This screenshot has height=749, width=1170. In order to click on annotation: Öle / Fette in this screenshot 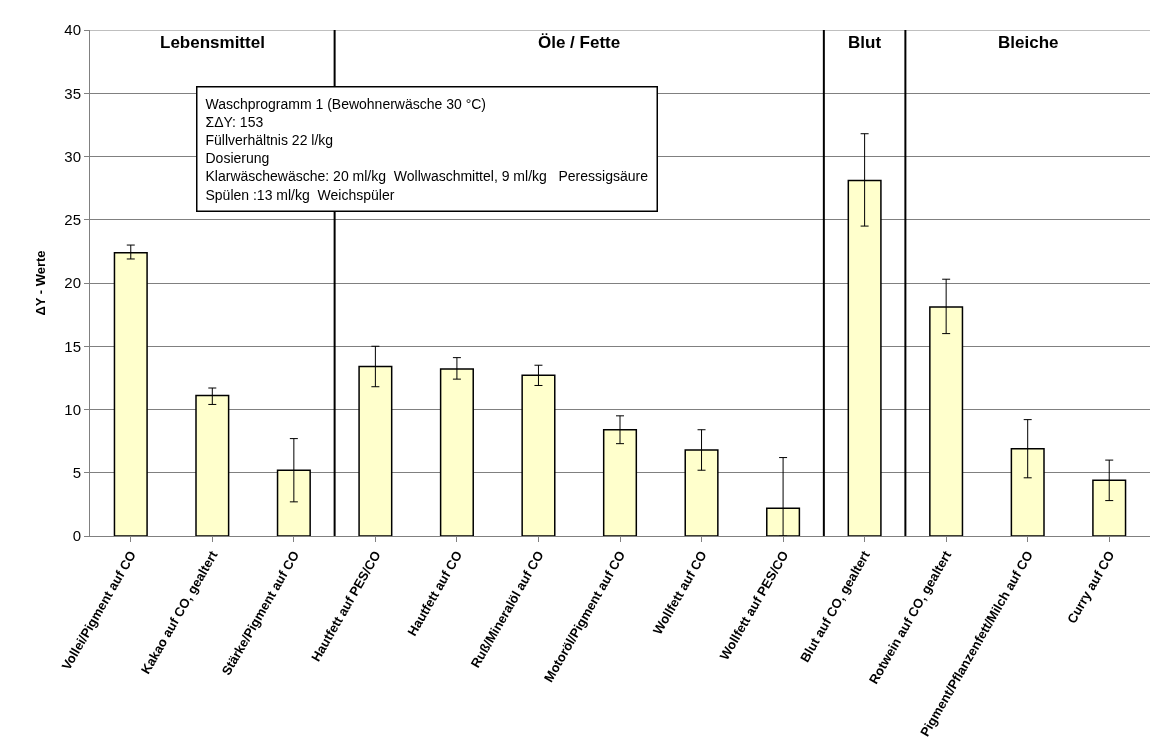, I will do `click(579, 42)`.